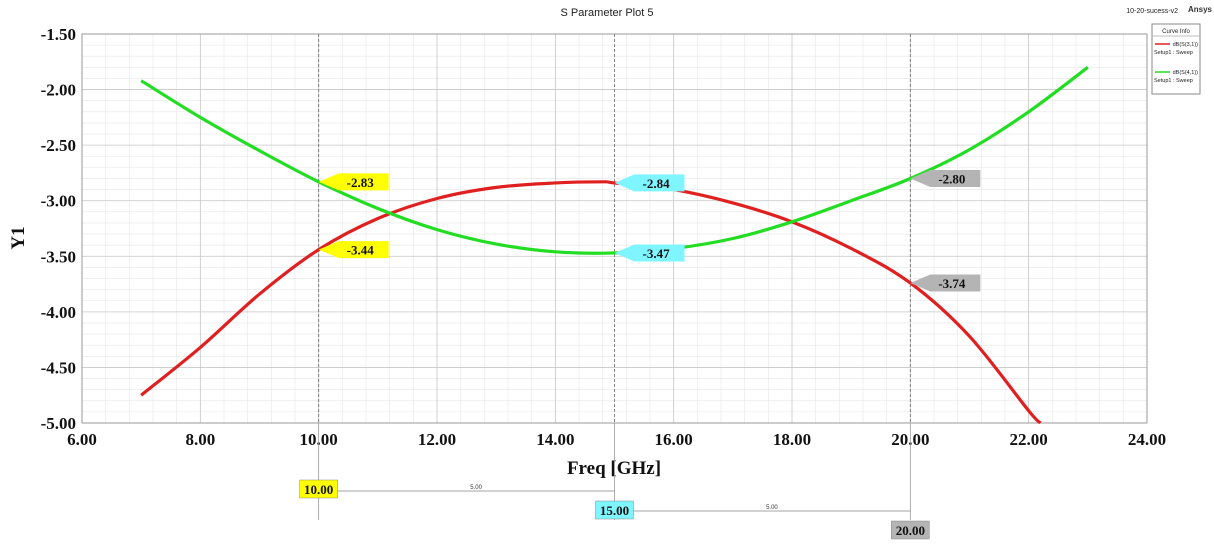 This screenshot has width=1214, height=545. What do you see at coordinates (58, 90) in the screenshot?
I see `y-tick-label: -2.00` at bounding box center [58, 90].